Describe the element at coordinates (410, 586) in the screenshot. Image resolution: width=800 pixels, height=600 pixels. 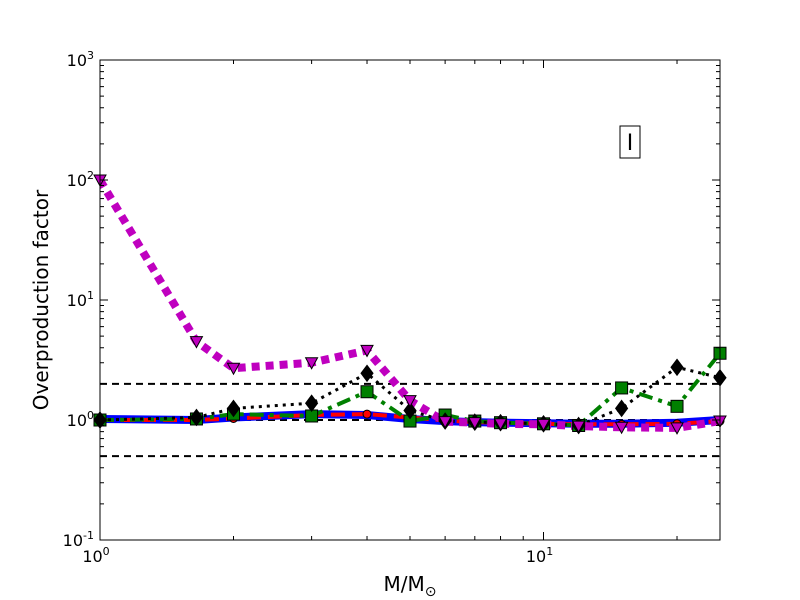
I see `x-axis-title: M/M⊙` at that location.